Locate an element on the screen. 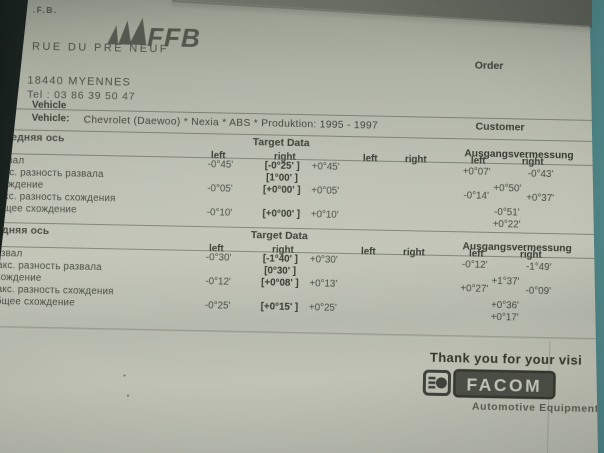  paper-crease is located at coordinates (299, 333).